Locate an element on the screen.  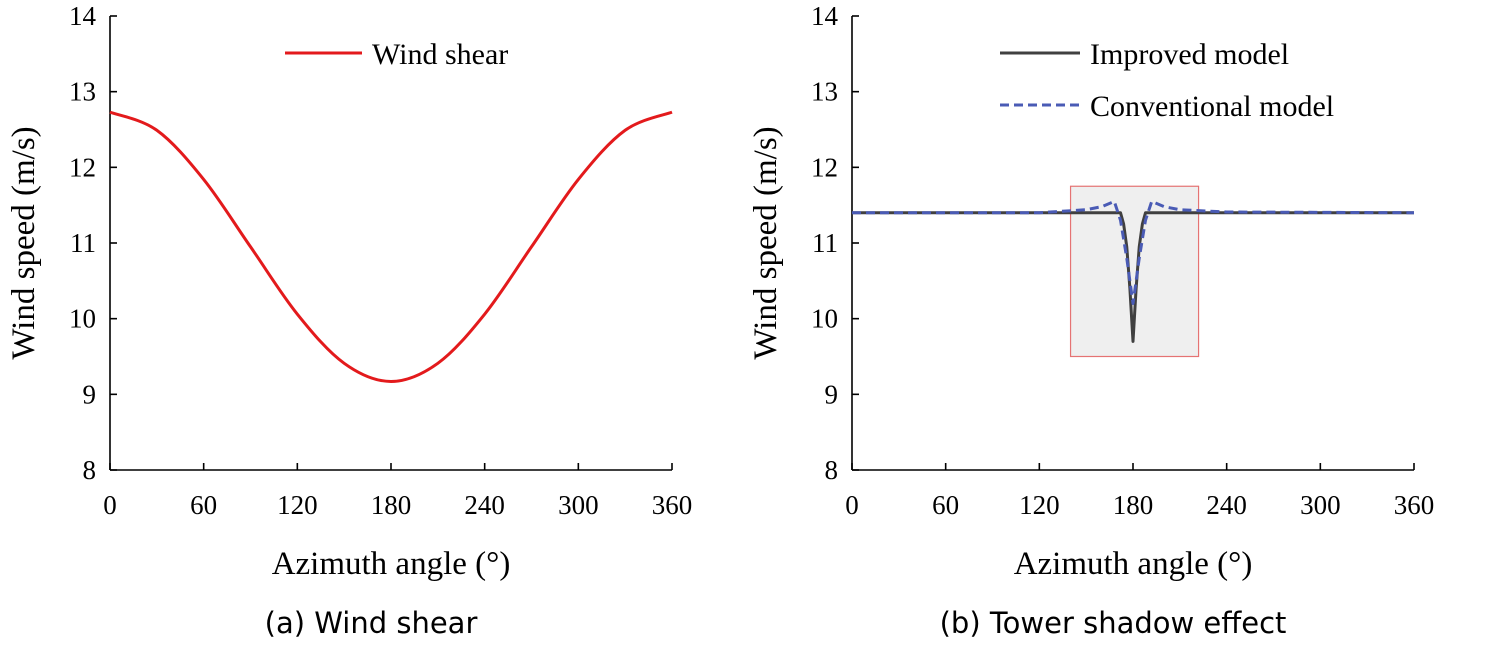
chart-a-x-tick-label: 300 is located at coordinates (578, 505).